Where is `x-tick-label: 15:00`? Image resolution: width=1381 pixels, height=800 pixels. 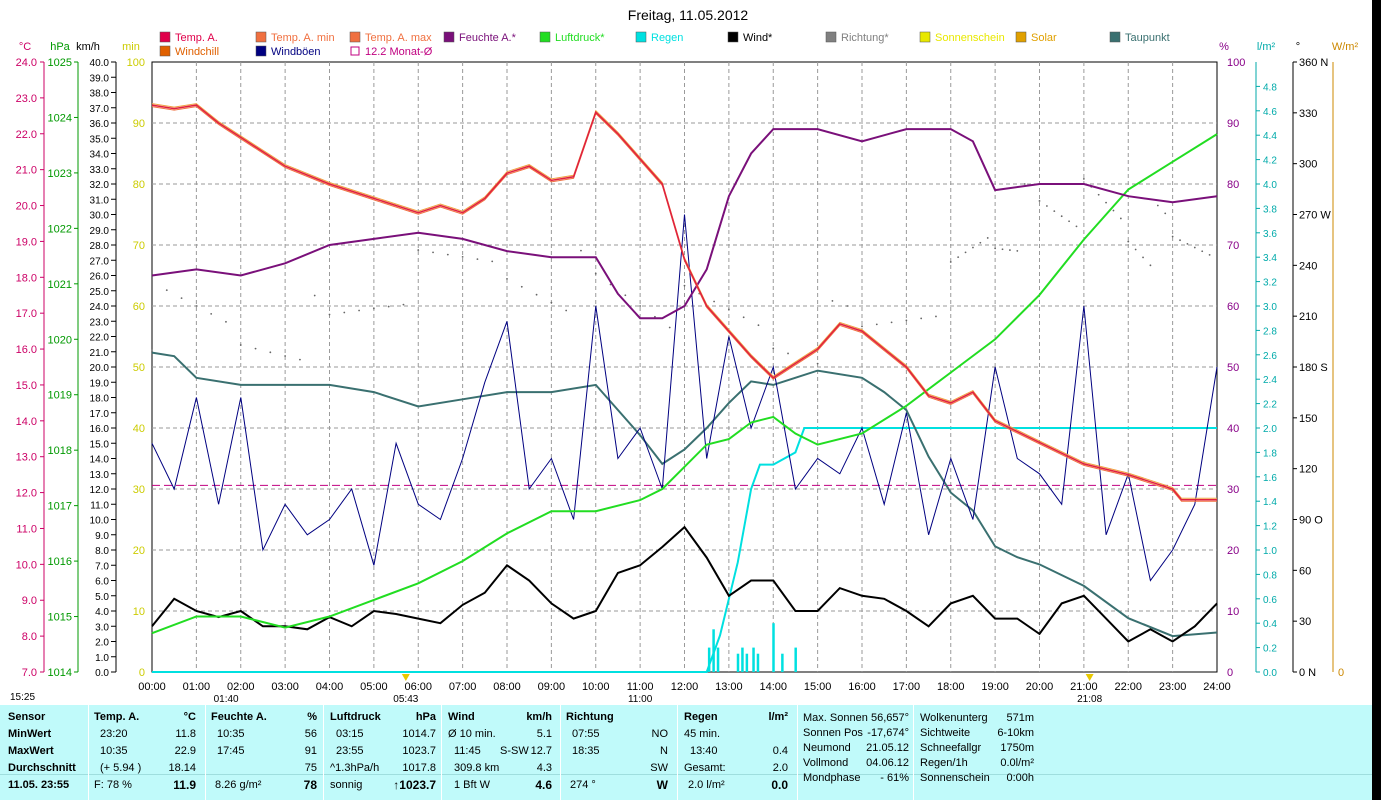 x-tick-label: 15:00 is located at coordinates (818, 687).